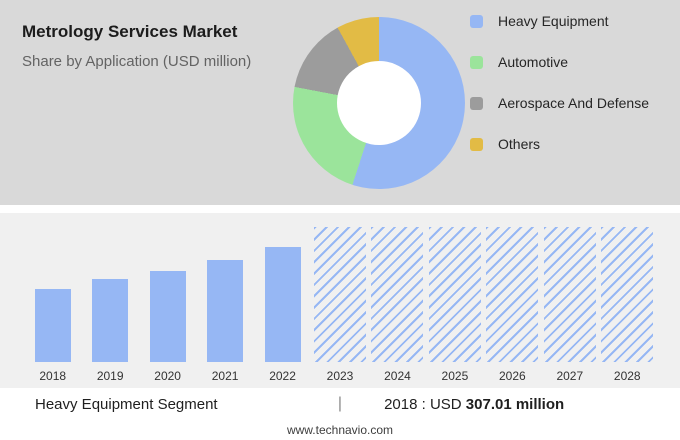 The height and width of the screenshot is (440, 680). I want to click on donut-chart, so click(379, 103).